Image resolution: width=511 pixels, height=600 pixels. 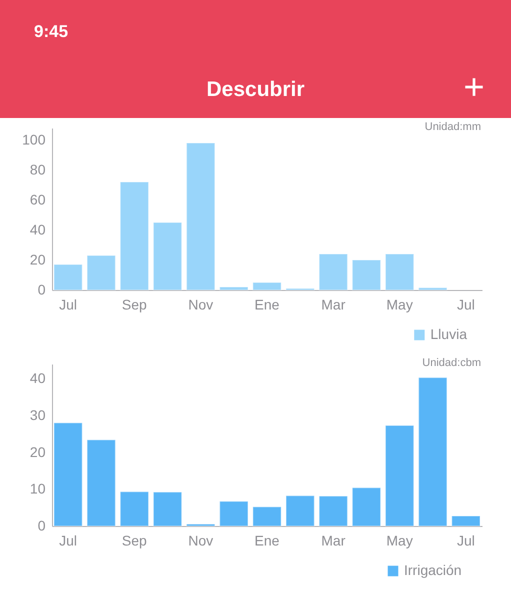 What do you see at coordinates (38, 200) in the screenshot?
I see `y-tick-label: 60` at bounding box center [38, 200].